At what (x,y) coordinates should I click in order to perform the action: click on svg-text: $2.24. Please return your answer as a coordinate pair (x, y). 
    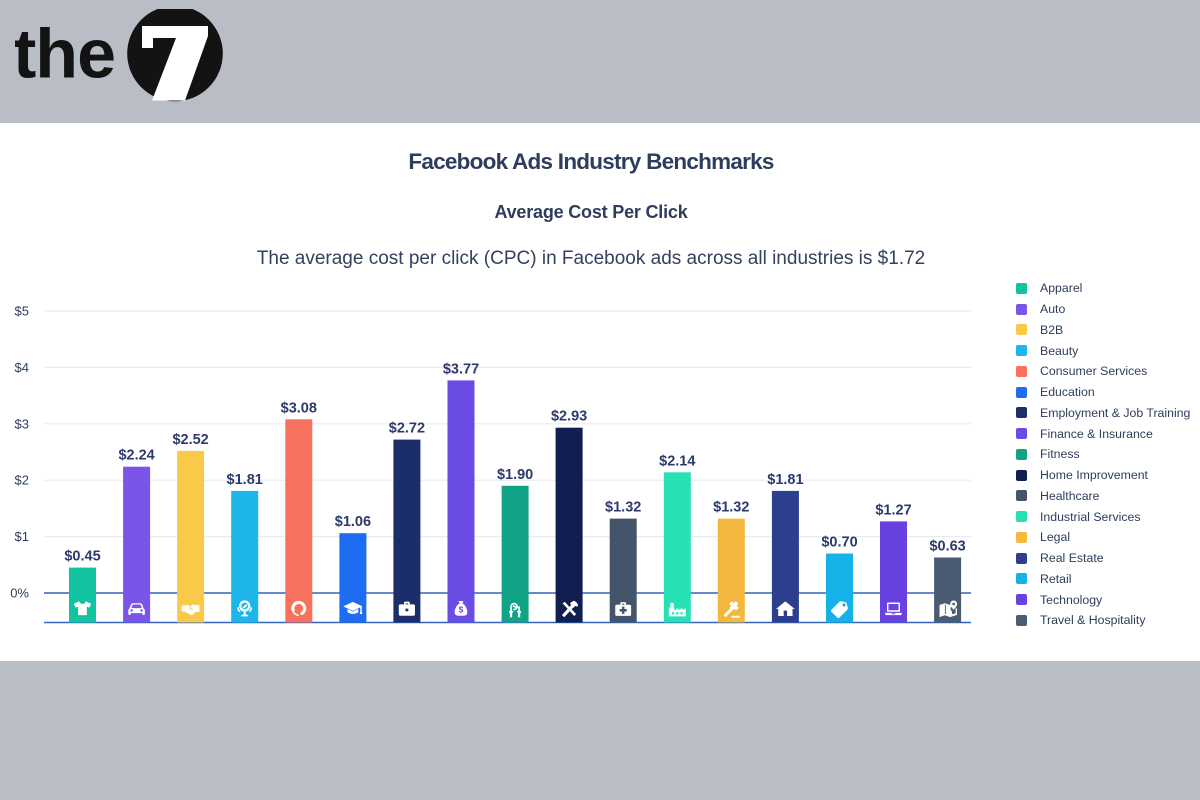
    Looking at the image, I should click on (136, 456).